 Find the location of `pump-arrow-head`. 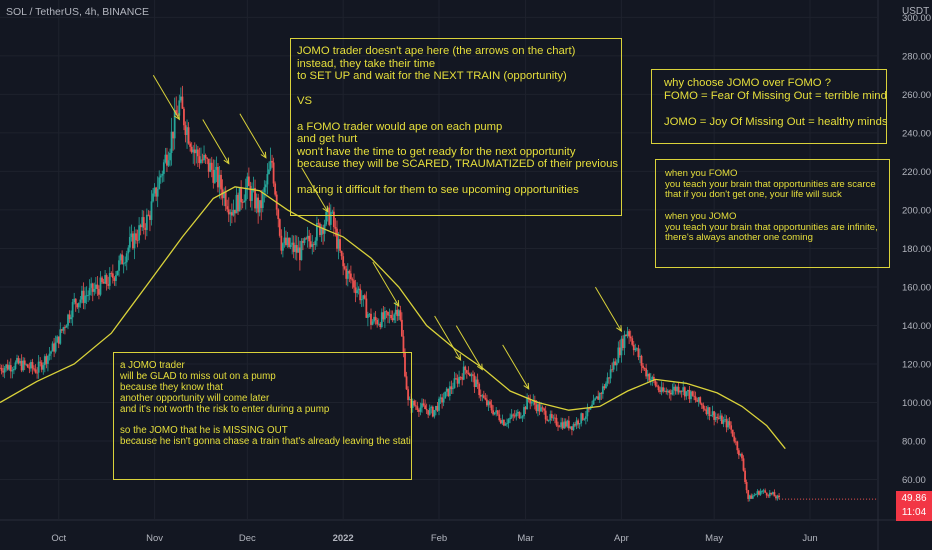

pump-arrow-head is located at coordinates (325, 209).